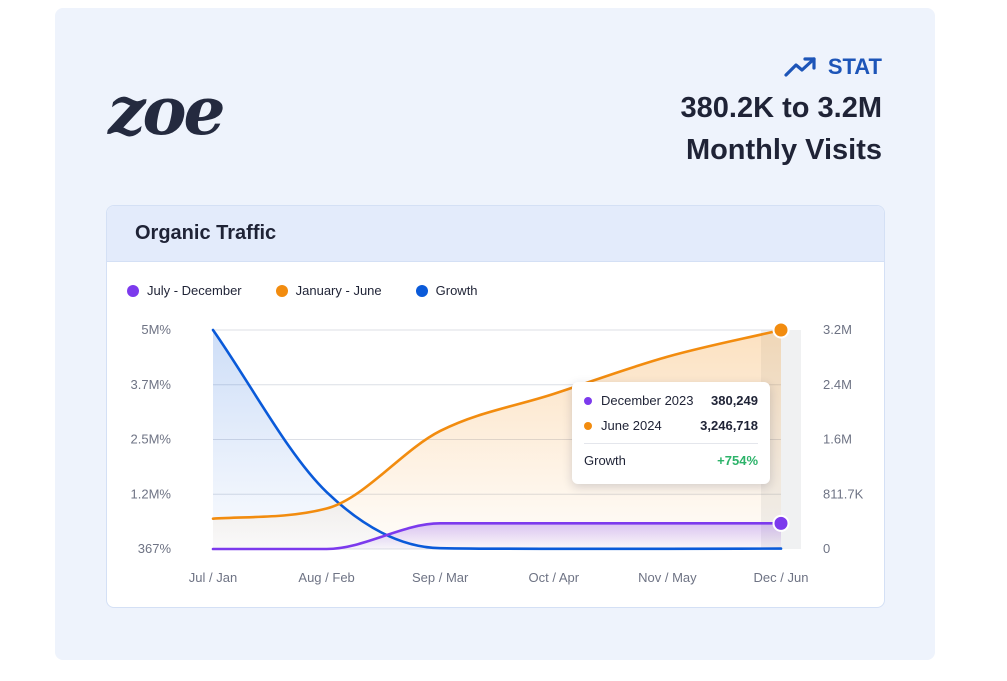  What do you see at coordinates (338, 290) in the screenshot?
I see `legend-label: January - June` at bounding box center [338, 290].